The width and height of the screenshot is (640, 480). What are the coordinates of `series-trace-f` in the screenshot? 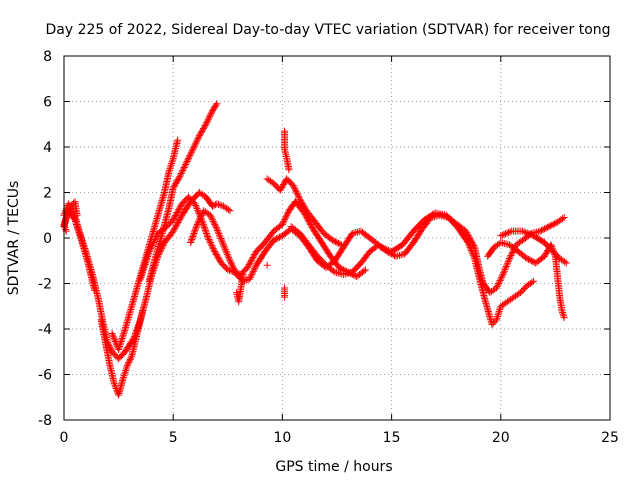 It's located at (304, 212).